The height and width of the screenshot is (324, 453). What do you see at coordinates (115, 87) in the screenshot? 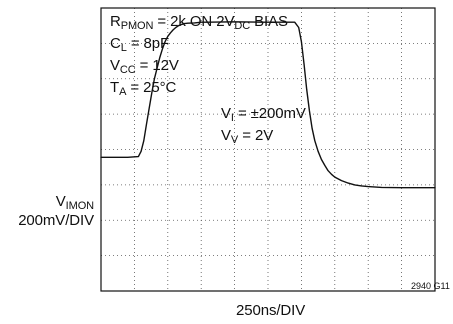
I see `cond-ta-symbol: T` at bounding box center [115, 87].